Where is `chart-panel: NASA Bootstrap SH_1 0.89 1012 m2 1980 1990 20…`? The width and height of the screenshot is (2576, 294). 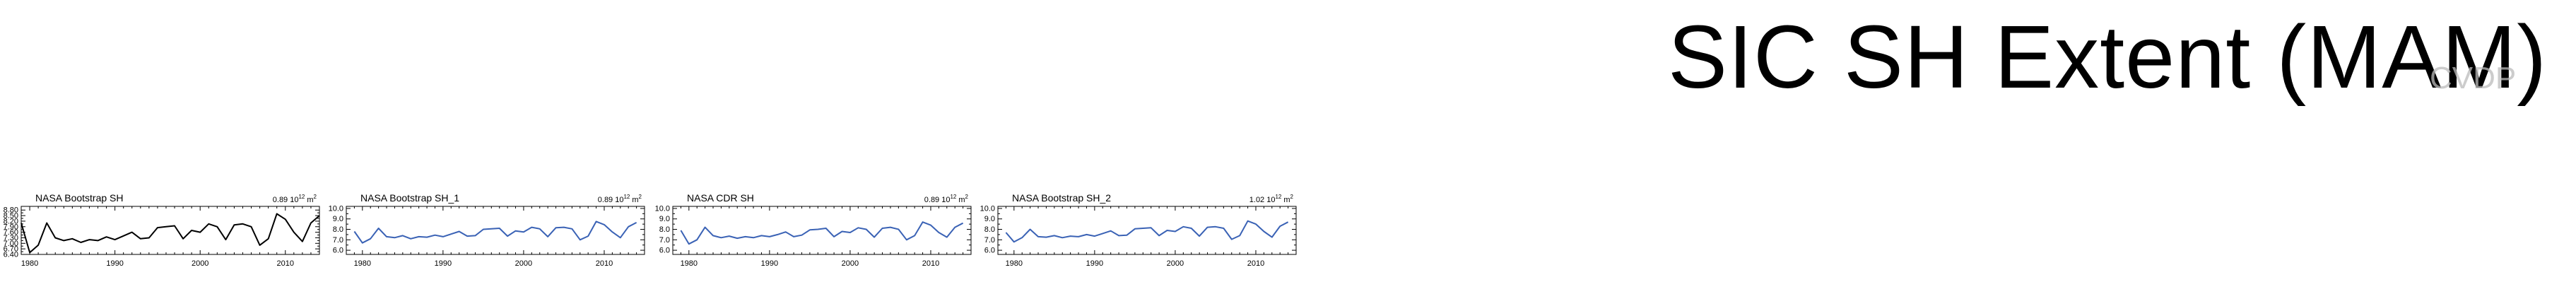
chart-panel: NASA Bootstrap SH_1 0.89 1012 m2 1980 1990 20… is located at coordinates (487, 230).